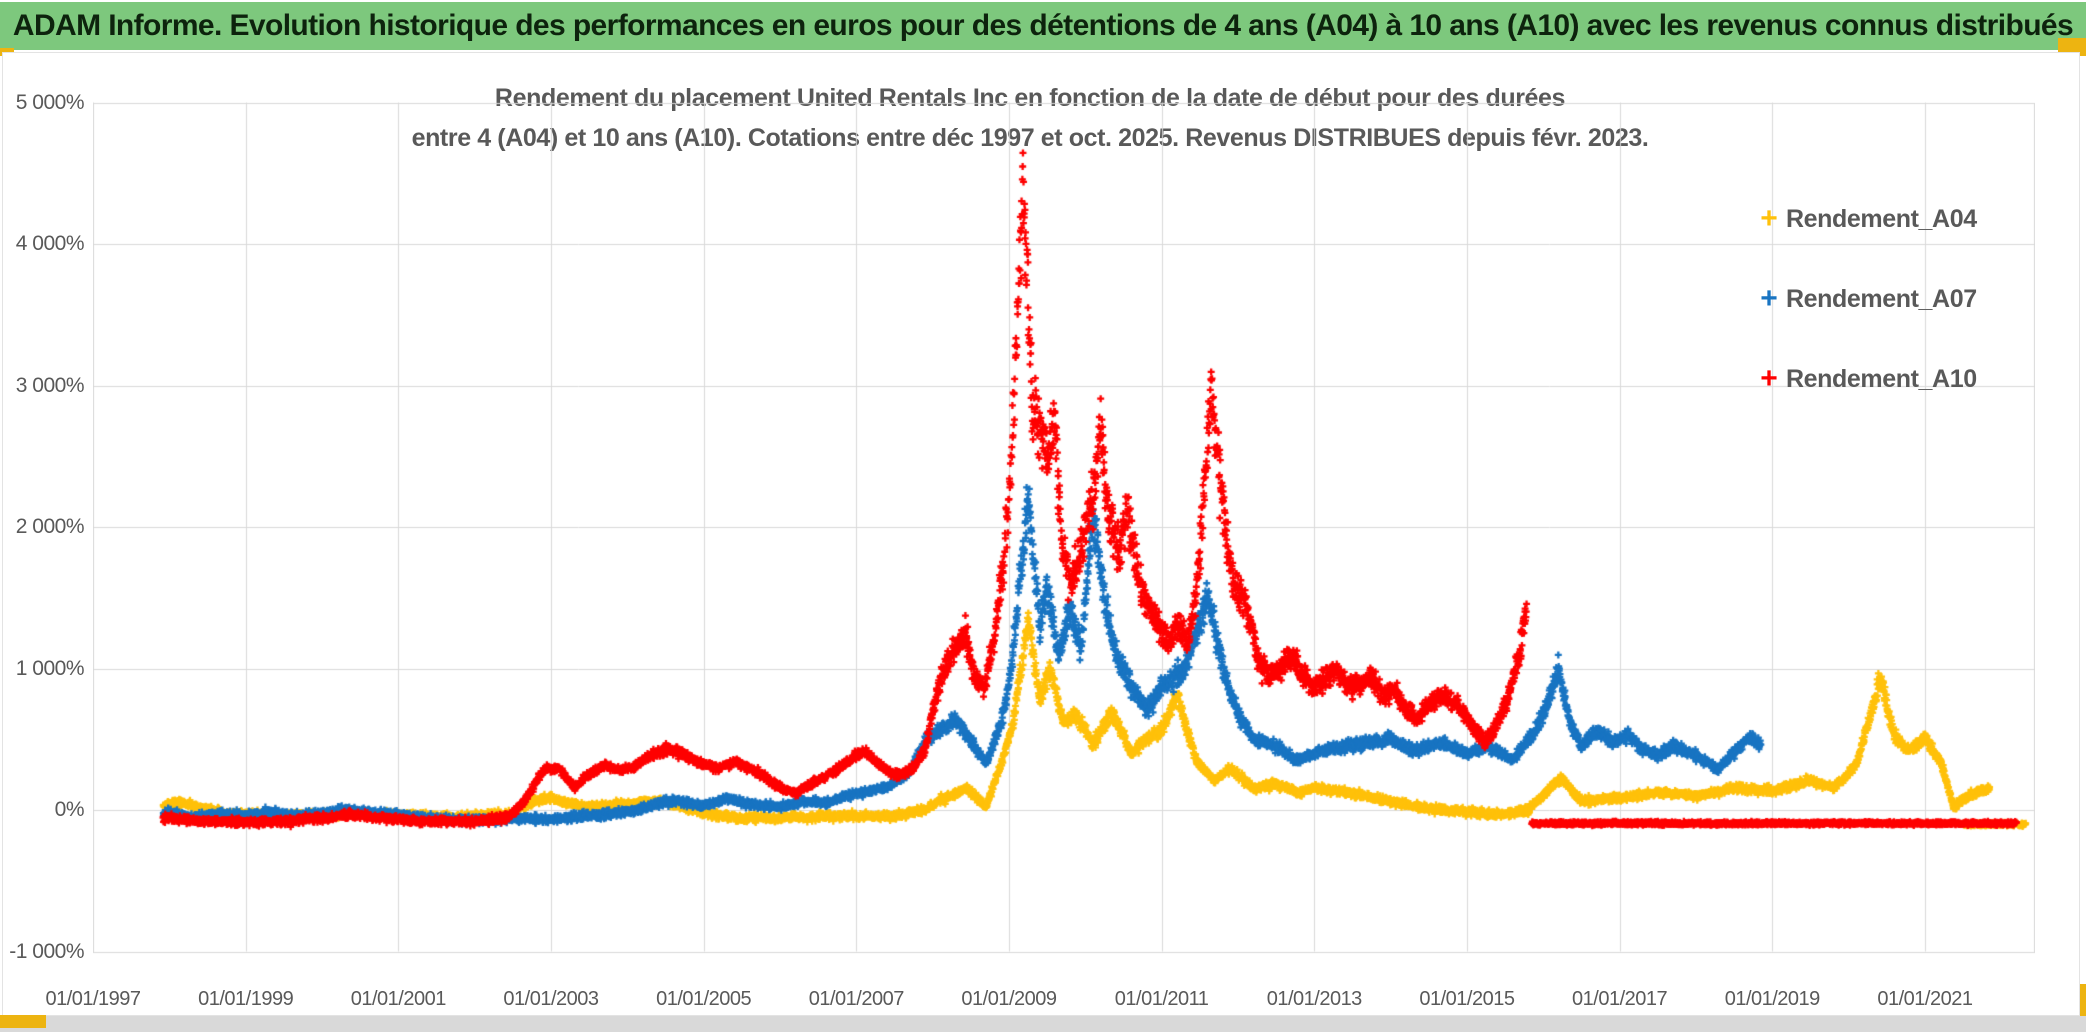  What do you see at coordinates (50, 526) in the screenshot?
I see `y-axis-tick-label: 2 000%` at bounding box center [50, 526].